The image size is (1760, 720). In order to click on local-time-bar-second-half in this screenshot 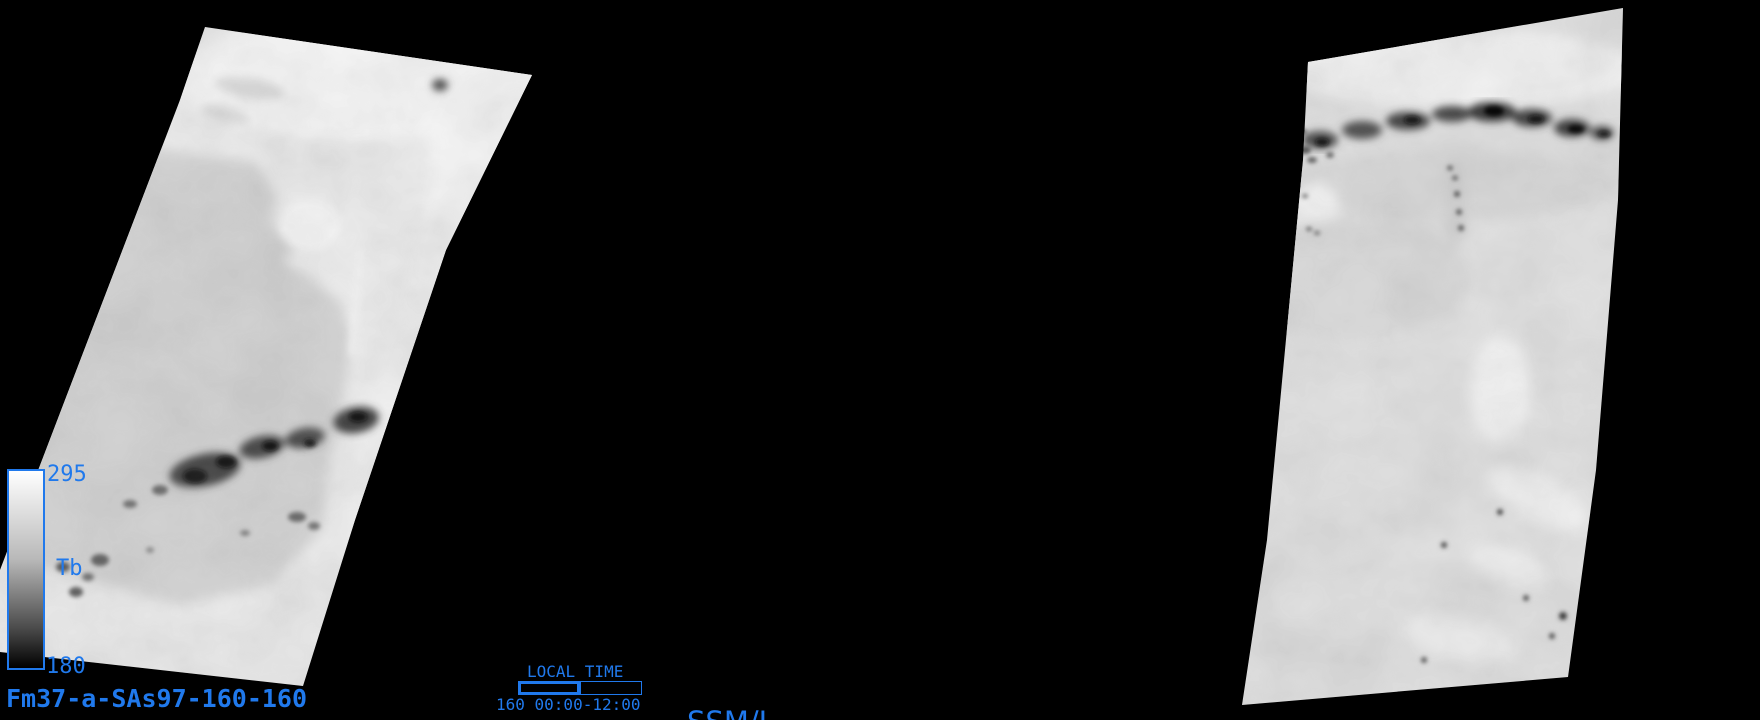, I will do `click(611, 688)`.